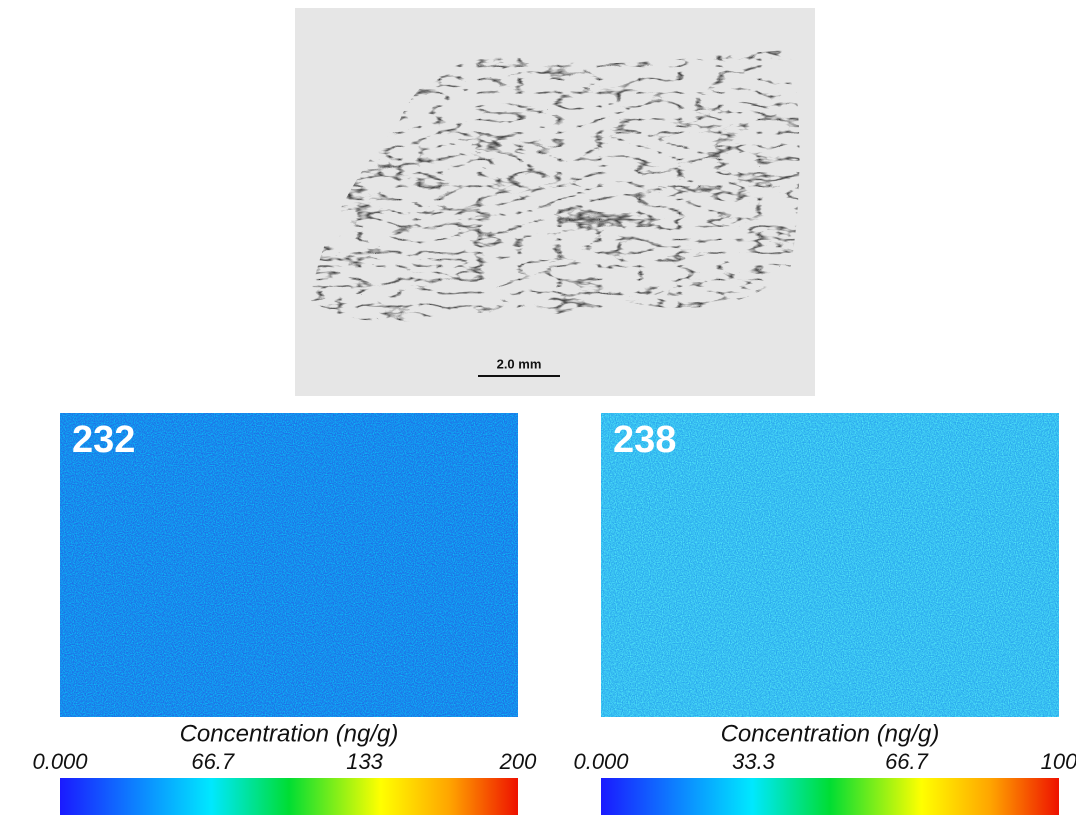 This screenshot has width=1076, height=825. What do you see at coordinates (518, 761) in the screenshot?
I see `colorbar-tick-label: 200` at bounding box center [518, 761].